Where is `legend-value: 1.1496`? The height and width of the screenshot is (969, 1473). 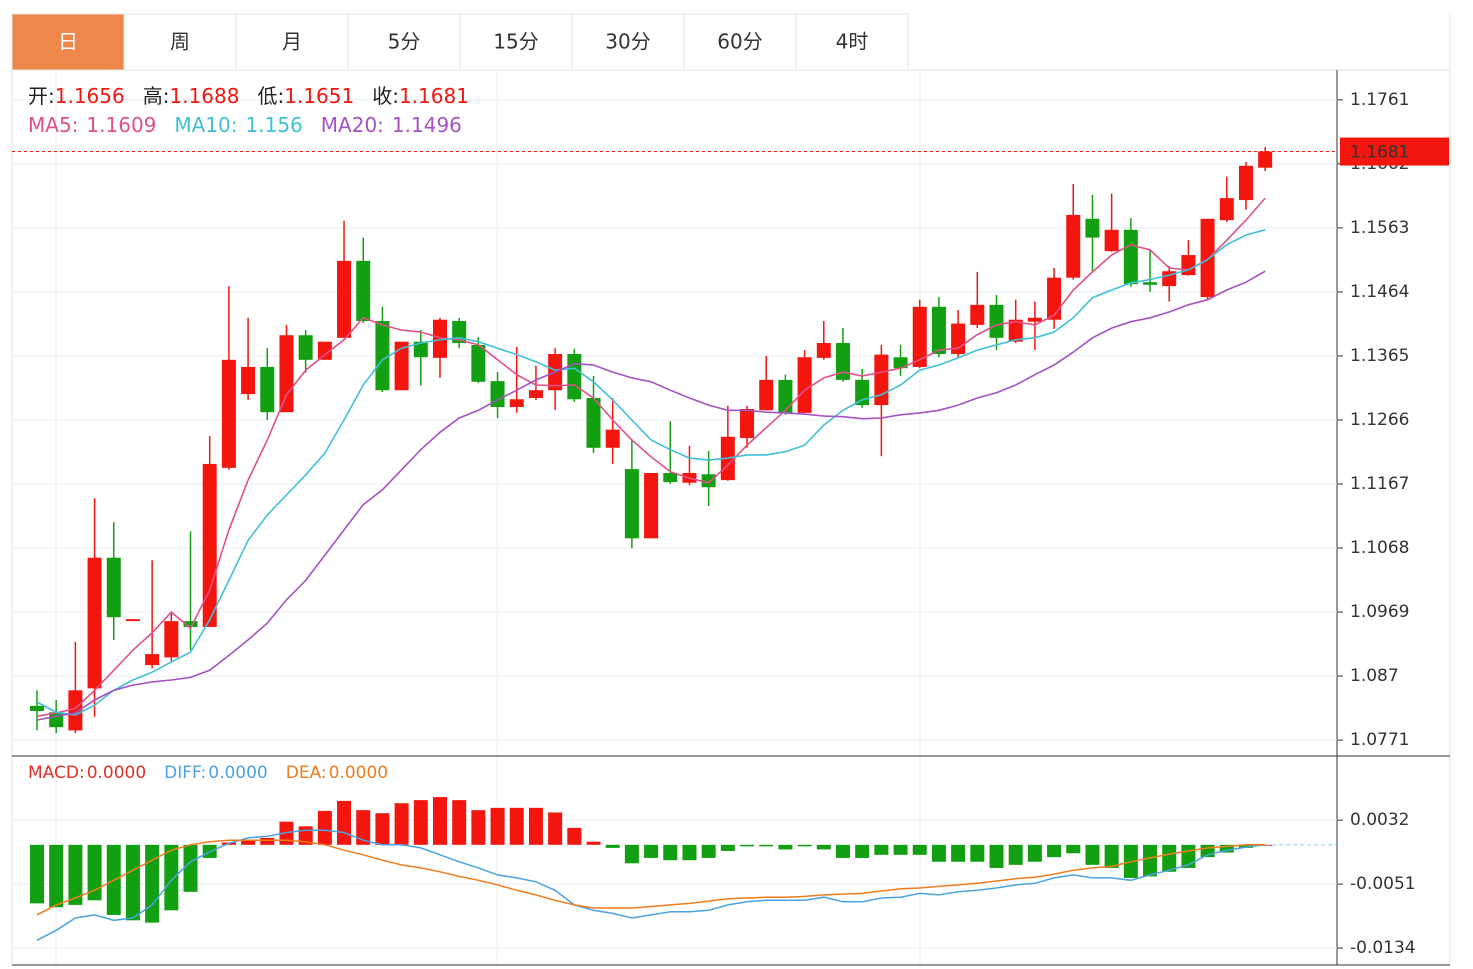
legend-value: 1.1496 is located at coordinates (427, 125).